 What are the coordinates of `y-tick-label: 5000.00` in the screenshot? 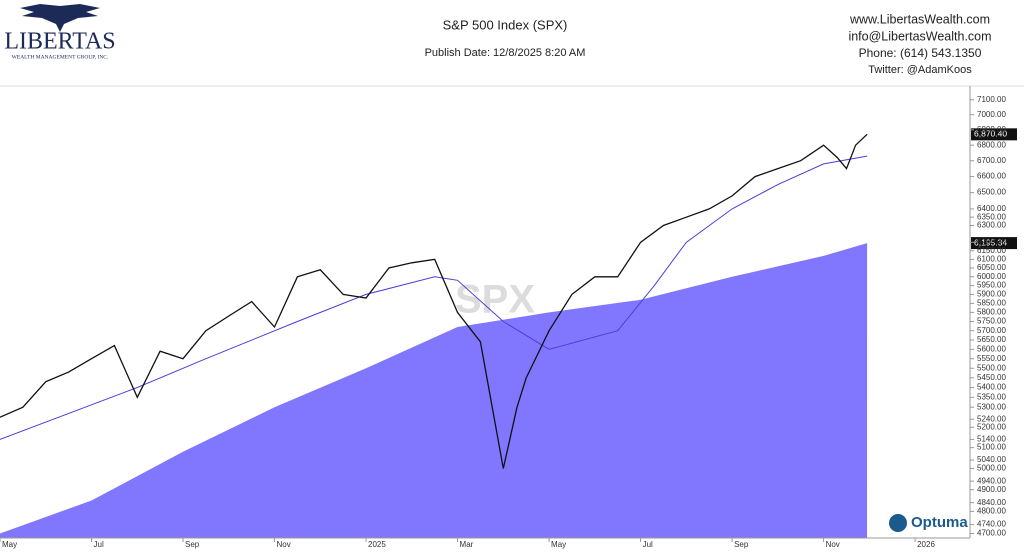 It's located at (991, 468).